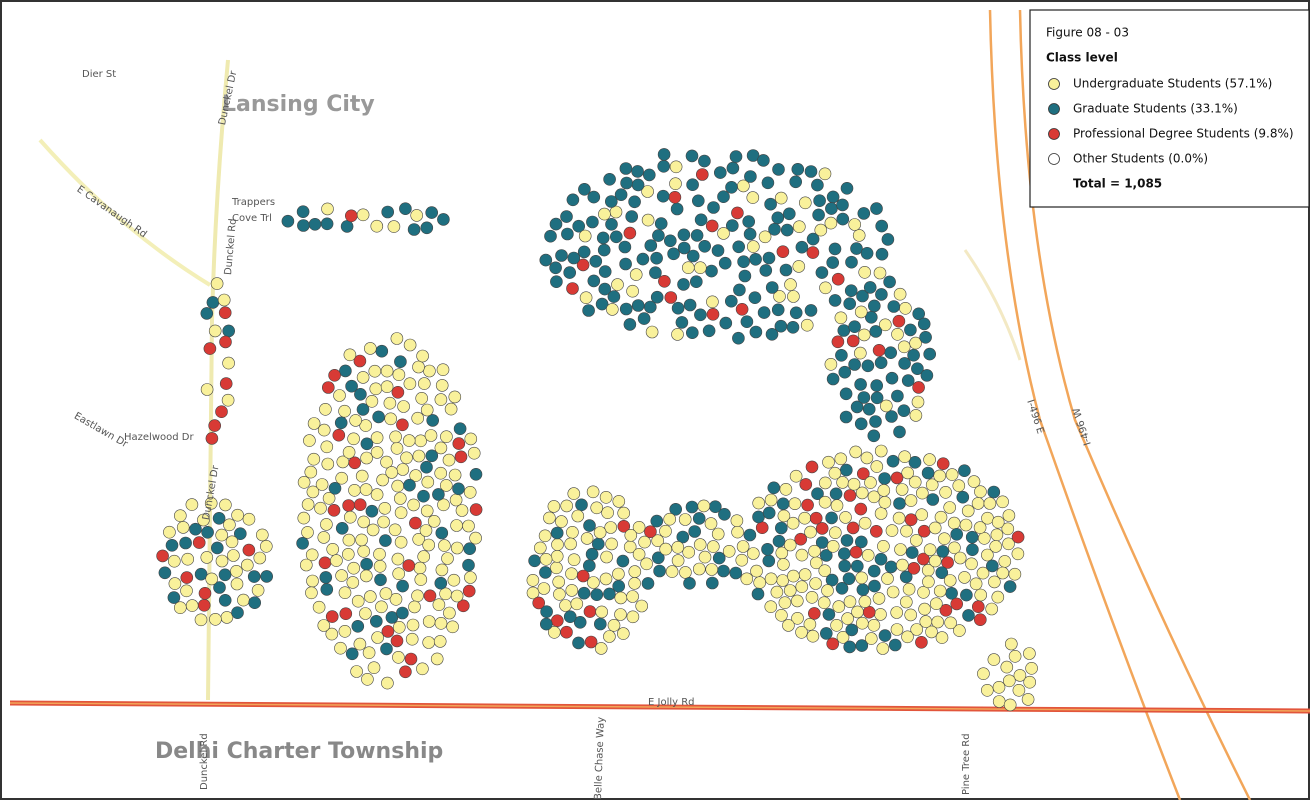 The image size is (1310, 804). I want to click on e-jolly-road-center, so click(659, 707).